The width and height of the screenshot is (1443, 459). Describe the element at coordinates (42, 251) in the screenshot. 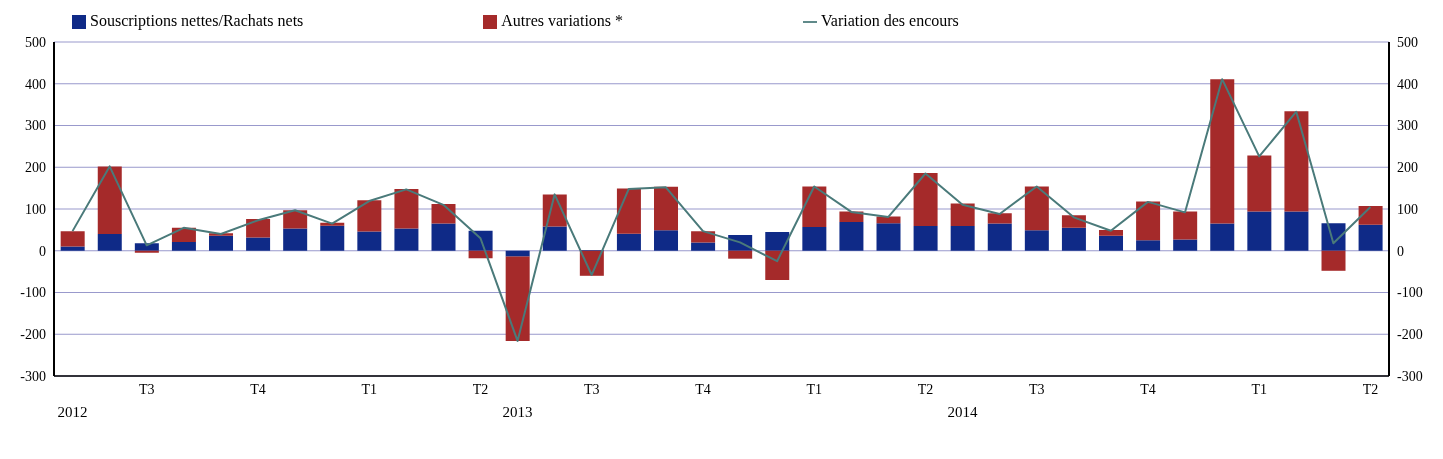

I see `y-tick-label: 0` at that location.